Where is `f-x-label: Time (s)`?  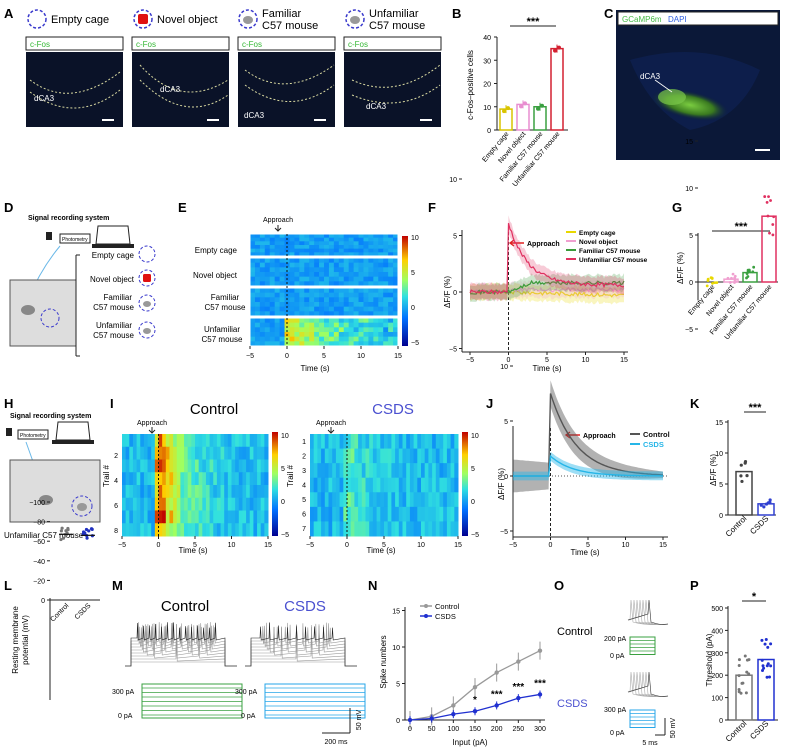
f-x-label: Time (s) is located at coordinates (546, 368).